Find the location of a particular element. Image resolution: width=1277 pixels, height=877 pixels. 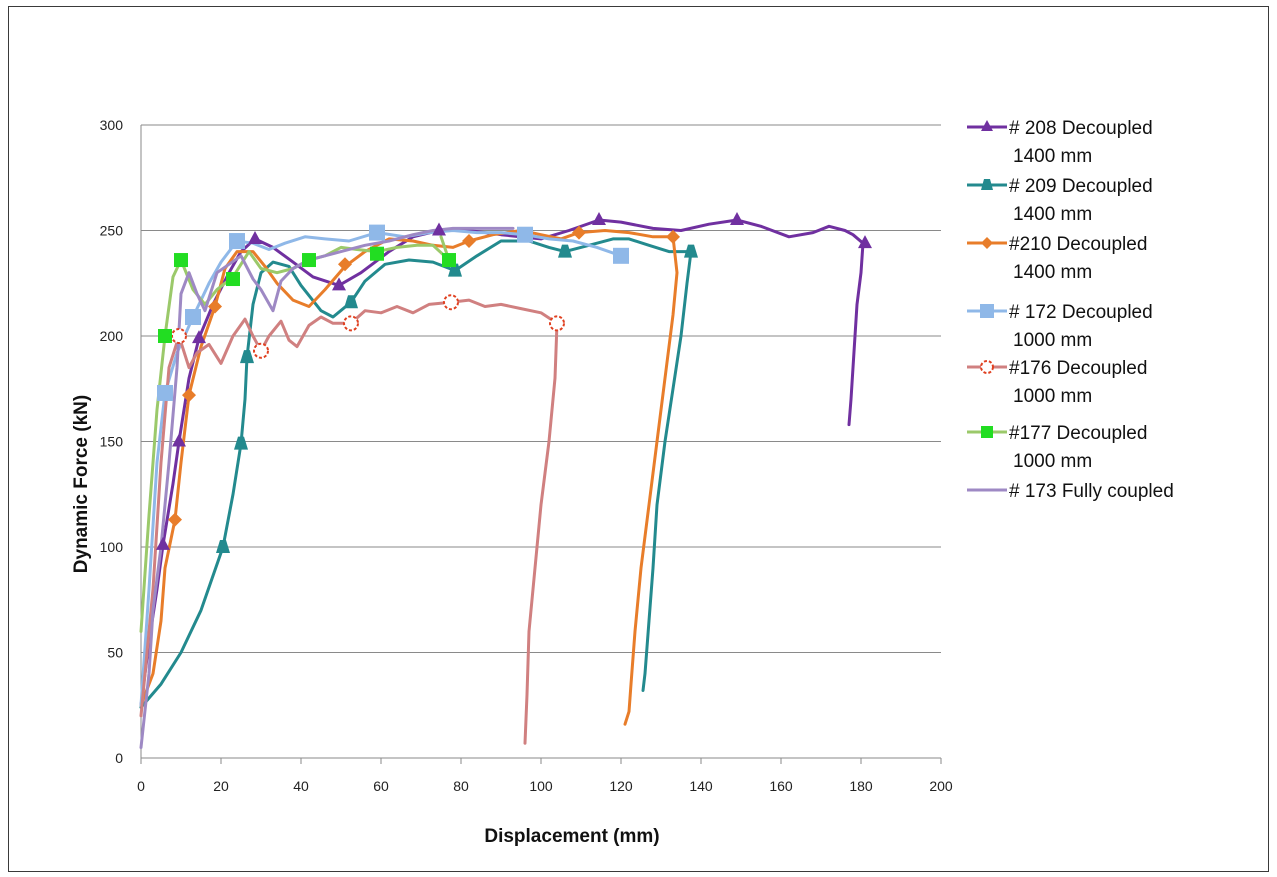

x-tick-40: 40 is located at coordinates (301, 786).